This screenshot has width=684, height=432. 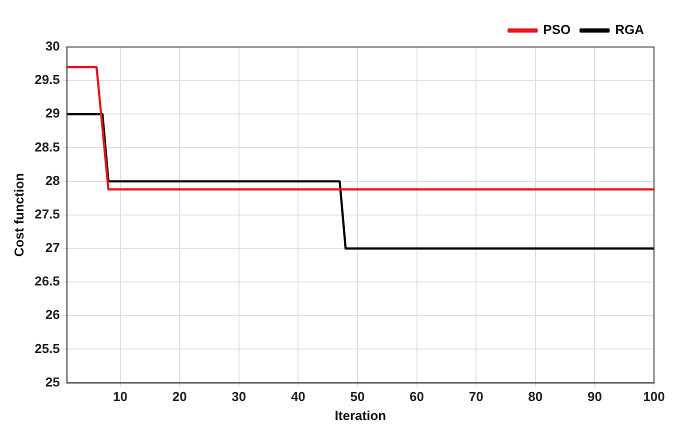 I want to click on legend-label: PSO, so click(x=557, y=30).